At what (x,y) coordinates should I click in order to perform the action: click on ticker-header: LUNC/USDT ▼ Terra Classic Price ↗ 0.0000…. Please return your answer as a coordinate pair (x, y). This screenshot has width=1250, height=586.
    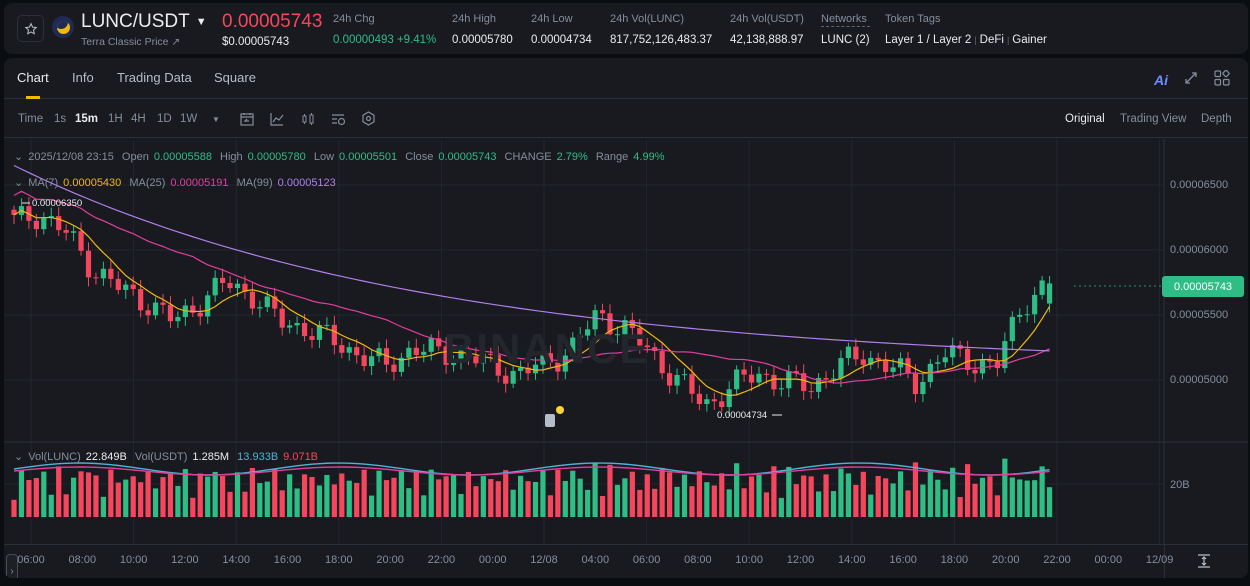
    Looking at the image, I should click on (626, 28).